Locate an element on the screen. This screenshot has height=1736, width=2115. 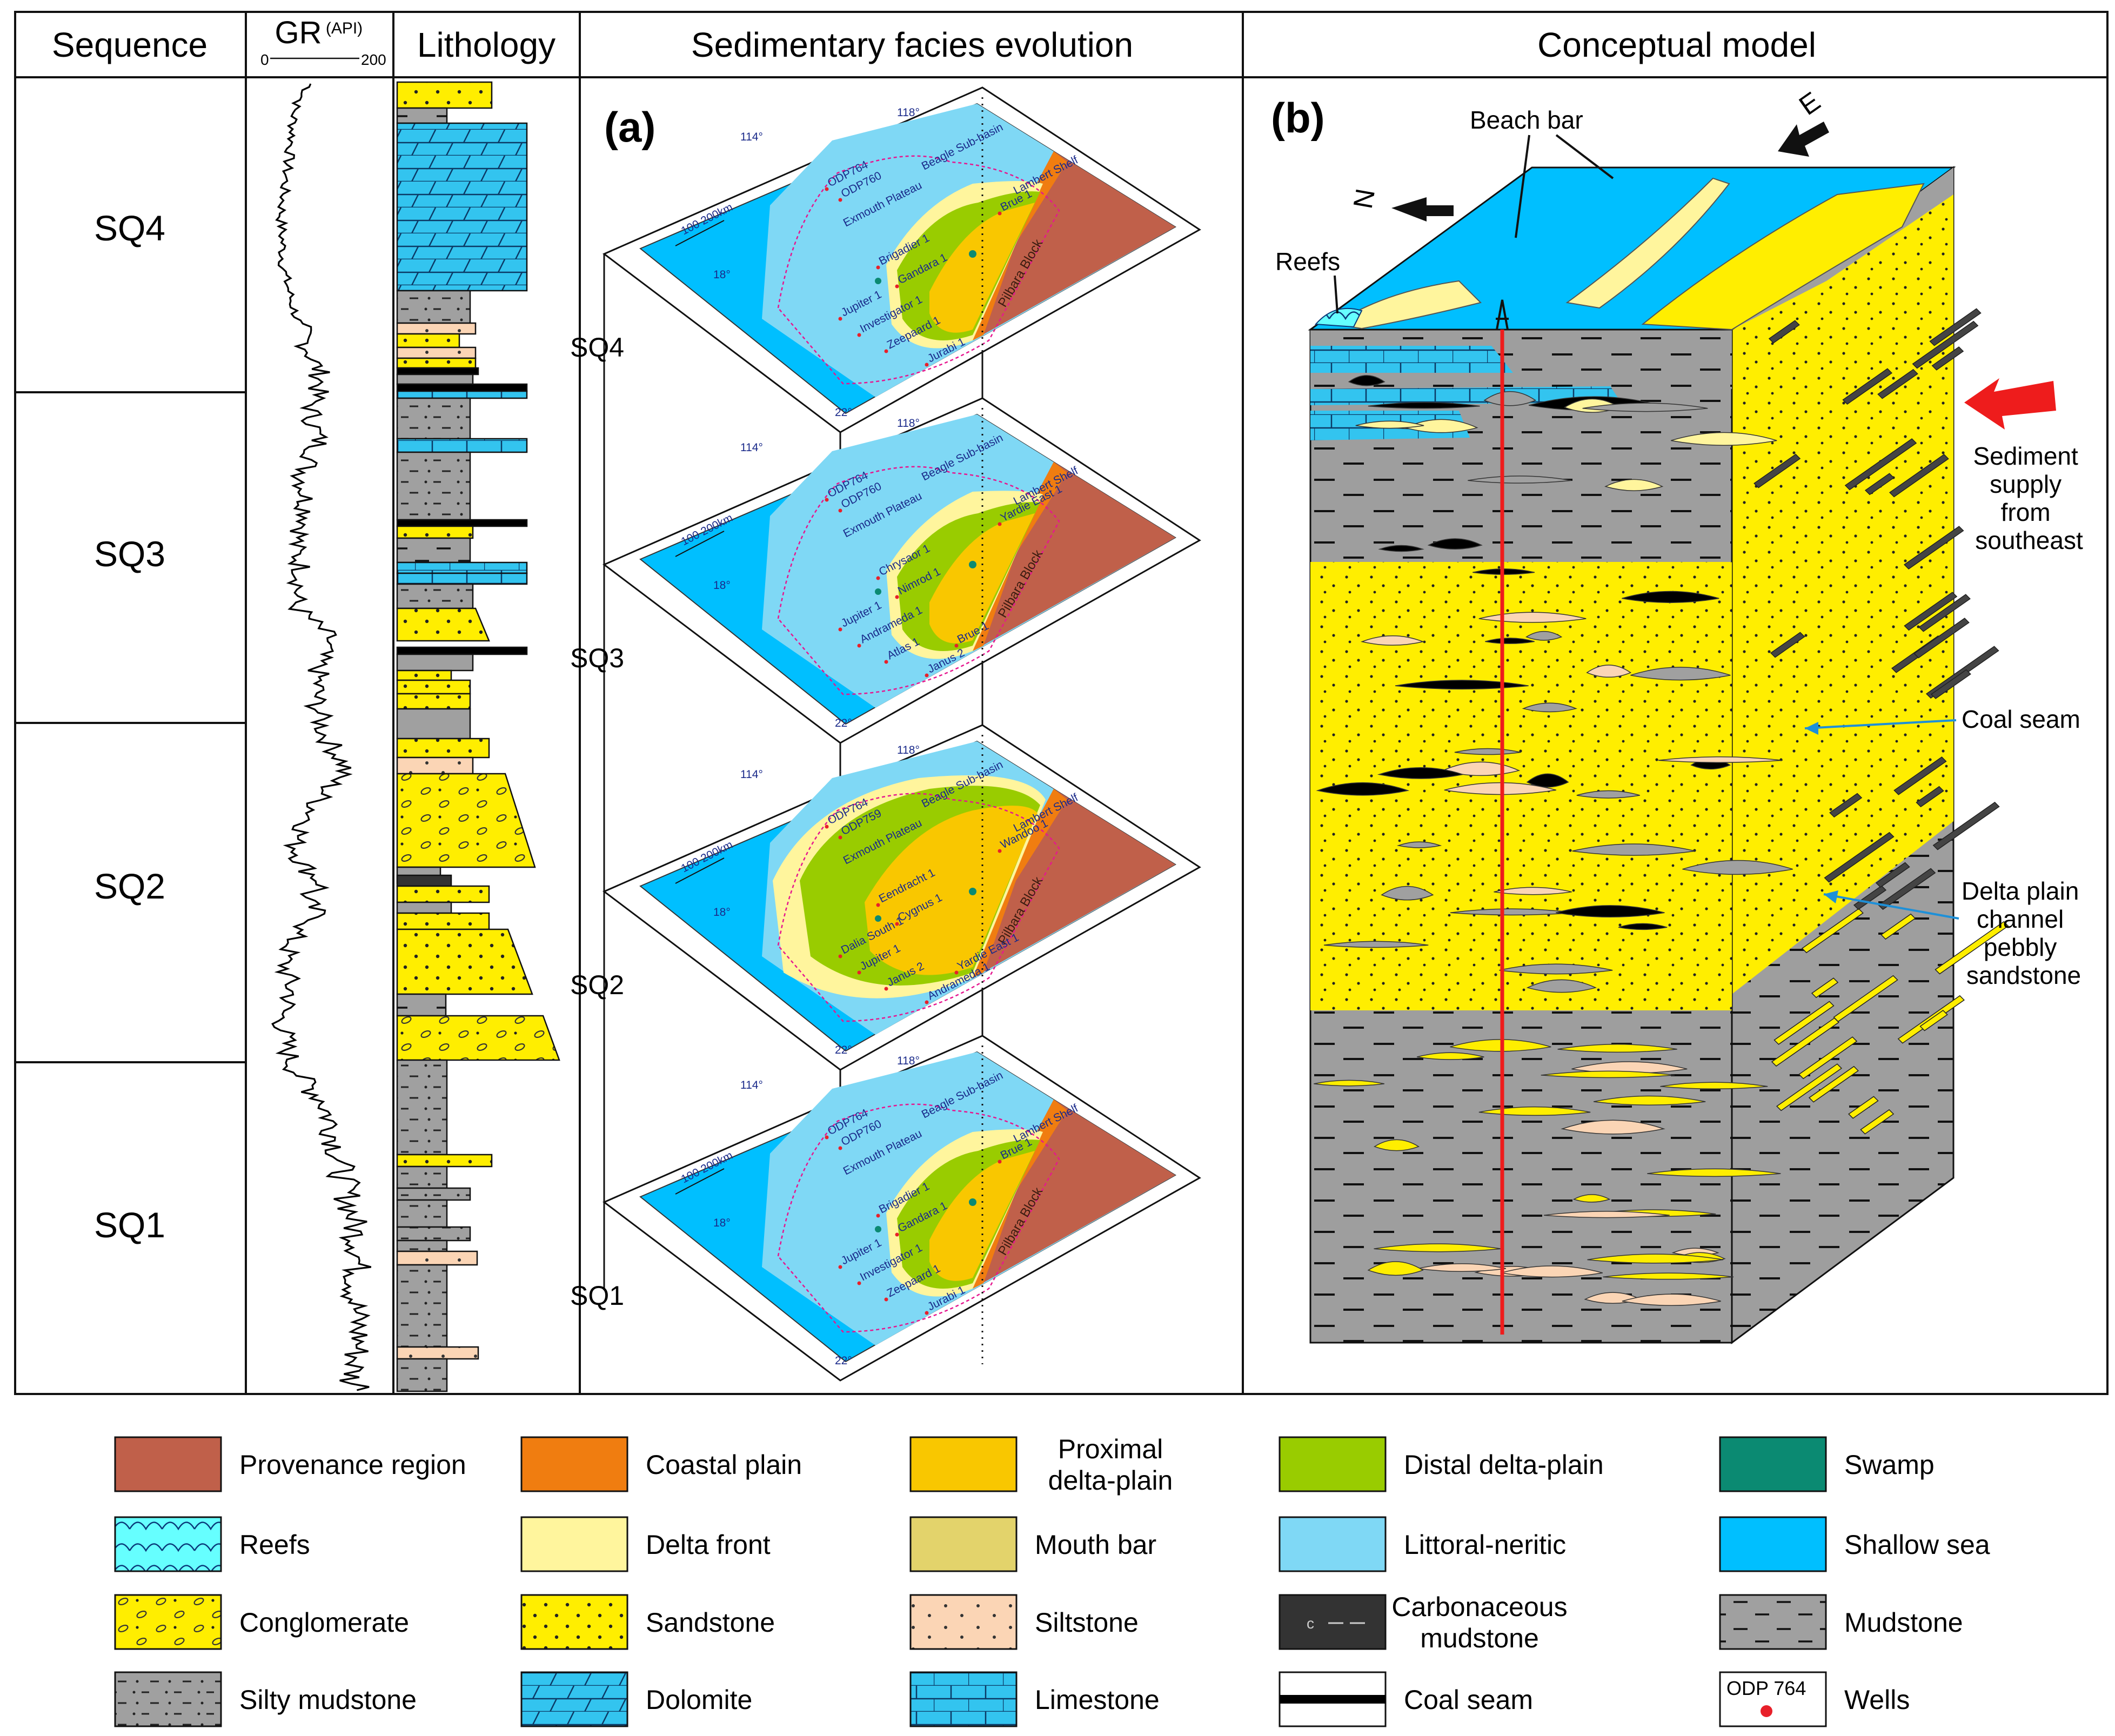
beach-bar-label: Beach bar is located at coordinates (1526, 120).